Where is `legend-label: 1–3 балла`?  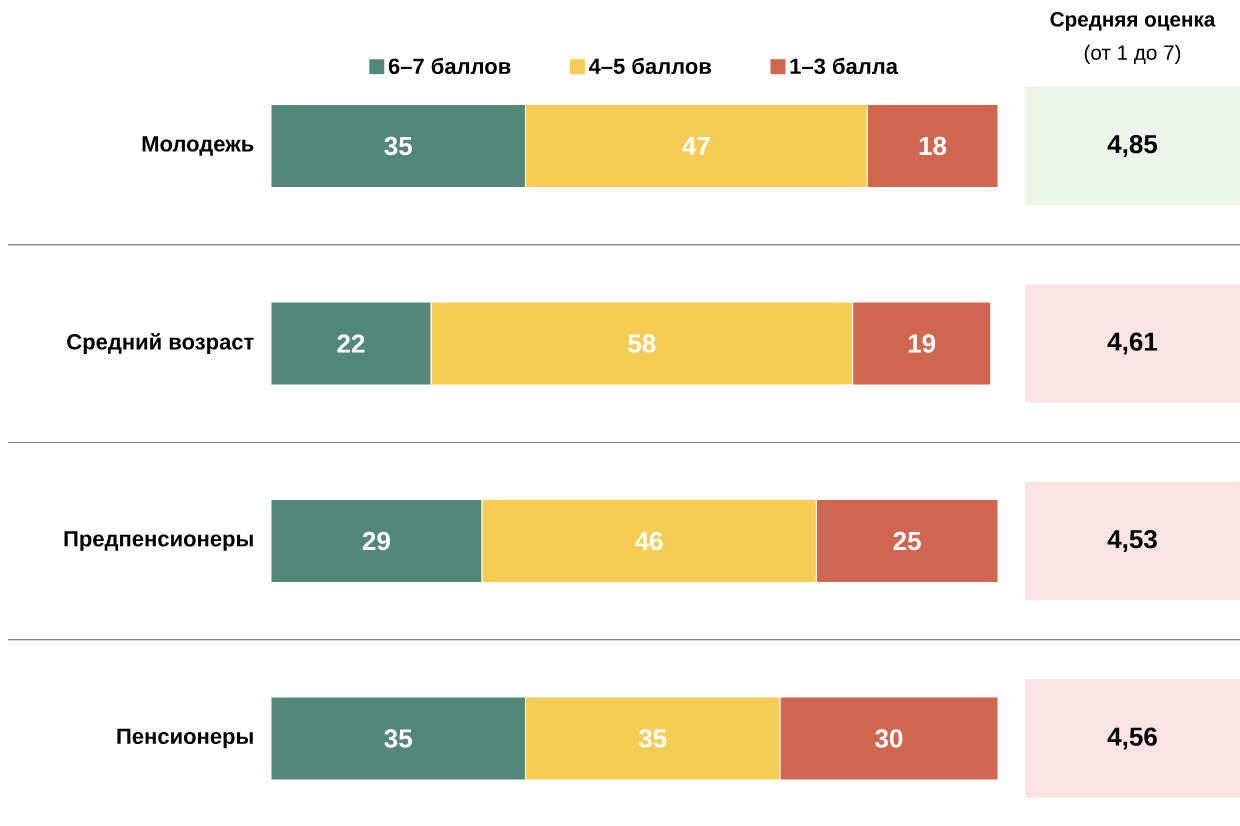
legend-label: 1–3 балла is located at coordinates (844, 66).